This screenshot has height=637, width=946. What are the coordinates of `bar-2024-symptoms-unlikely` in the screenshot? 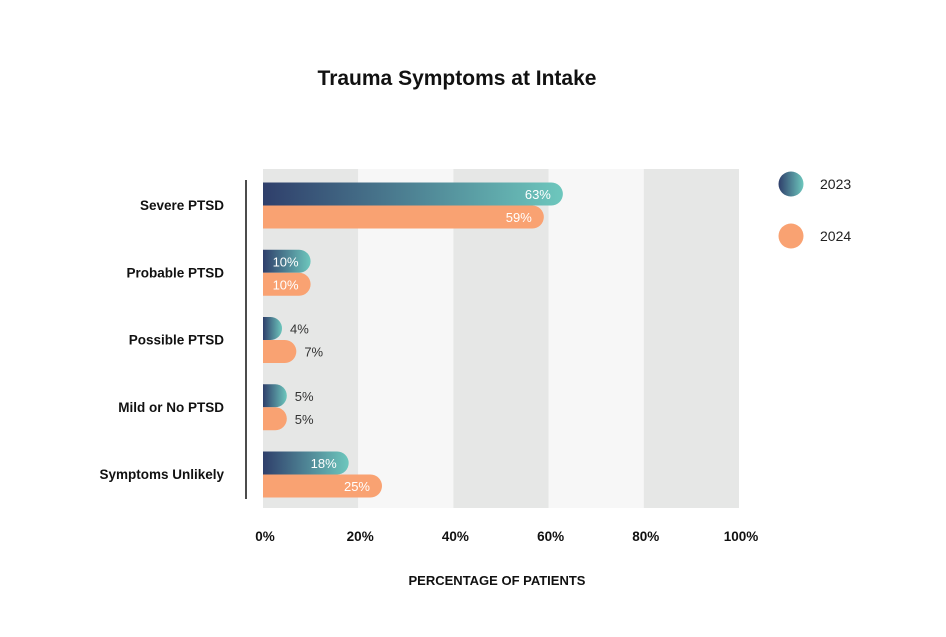 It's located at (322, 486).